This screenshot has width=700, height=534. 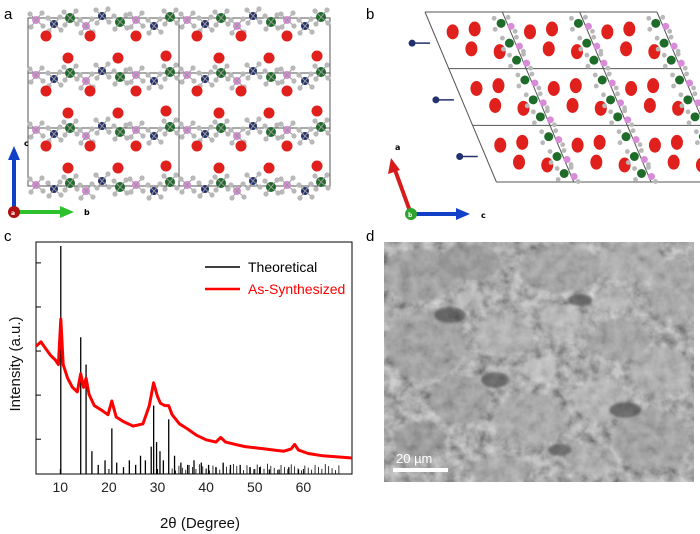 I want to click on x-tick-label: 10, so click(x=61, y=487).